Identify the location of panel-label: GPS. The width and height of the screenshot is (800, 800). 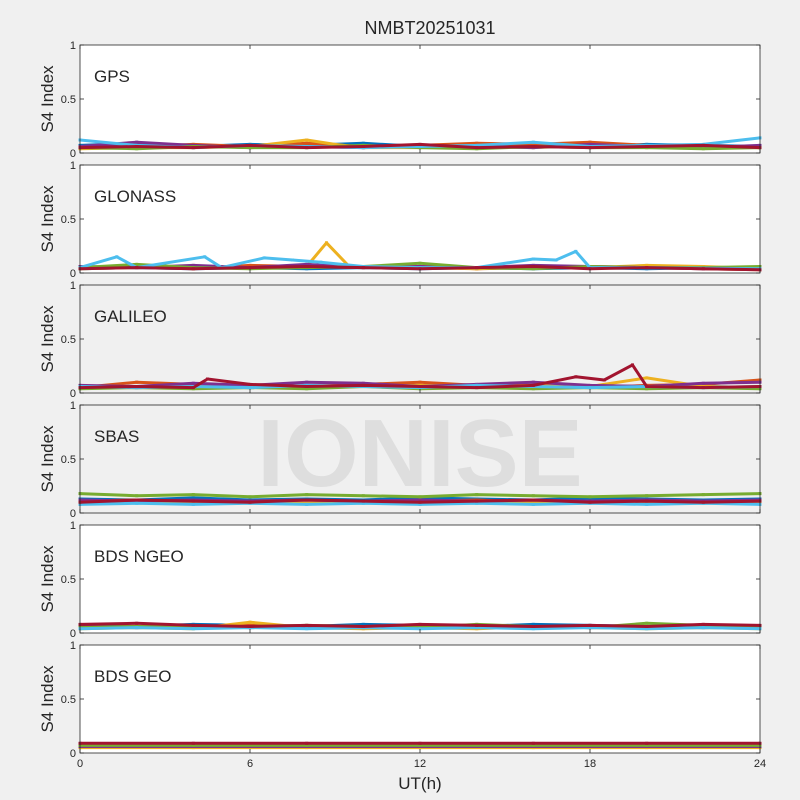
(112, 76).